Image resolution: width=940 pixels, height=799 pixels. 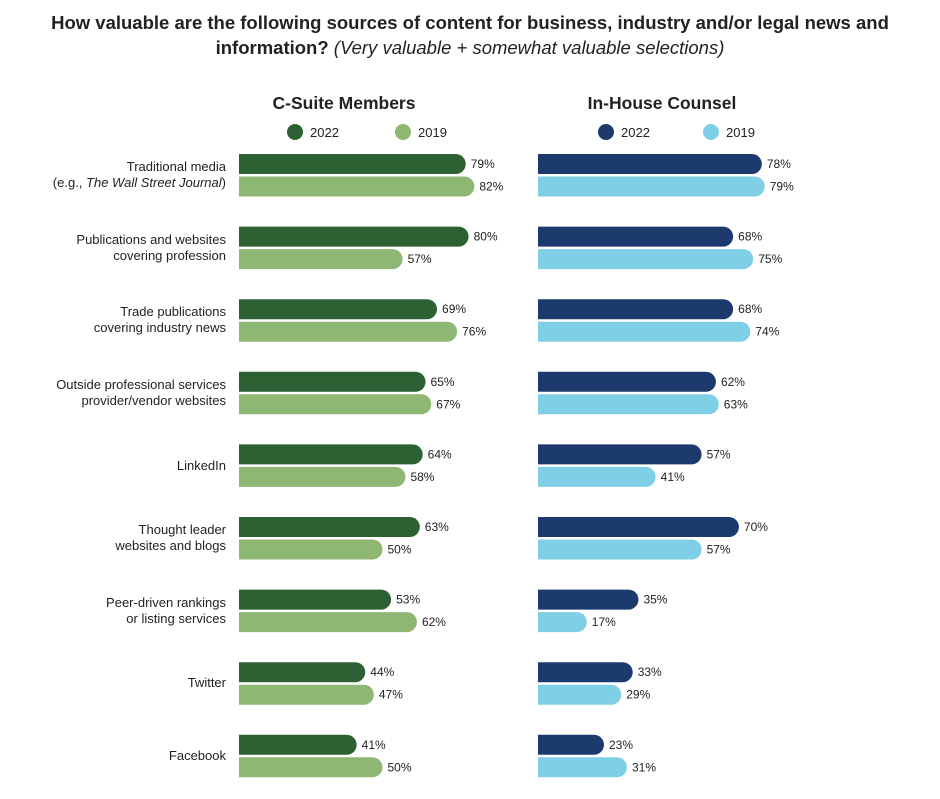 I want to click on legend-item-inhouse-2019: 2019, so click(x=729, y=132).